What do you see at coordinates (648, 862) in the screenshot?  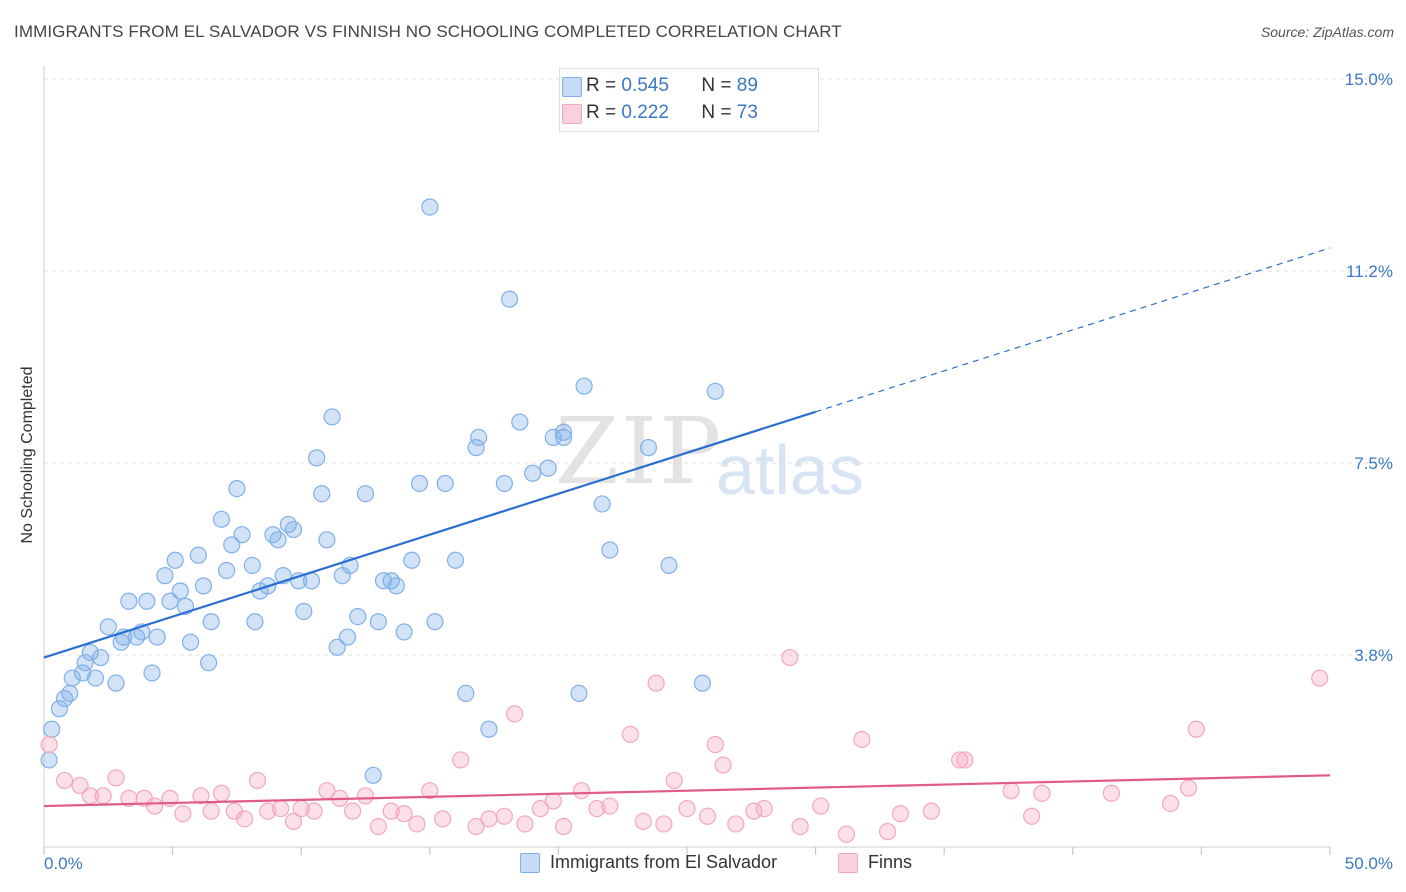 I see `series-legend-el-salvador: Immigrants from El Salvador` at bounding box center [648, 862].